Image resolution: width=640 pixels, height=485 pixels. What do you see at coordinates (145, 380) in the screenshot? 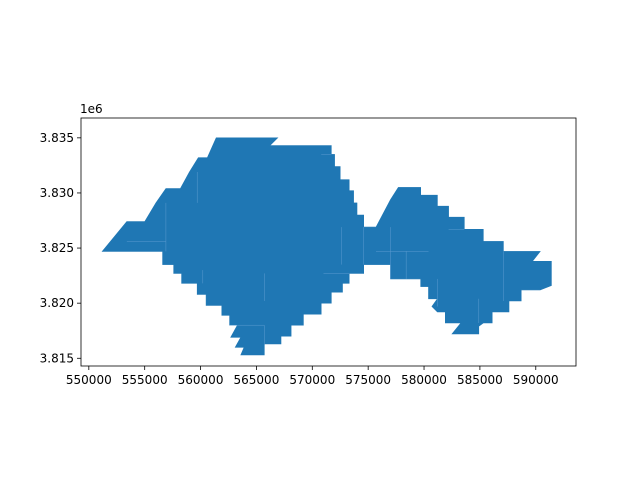
I see `x-tick-label: 555000` at bounding box center [145, 380].